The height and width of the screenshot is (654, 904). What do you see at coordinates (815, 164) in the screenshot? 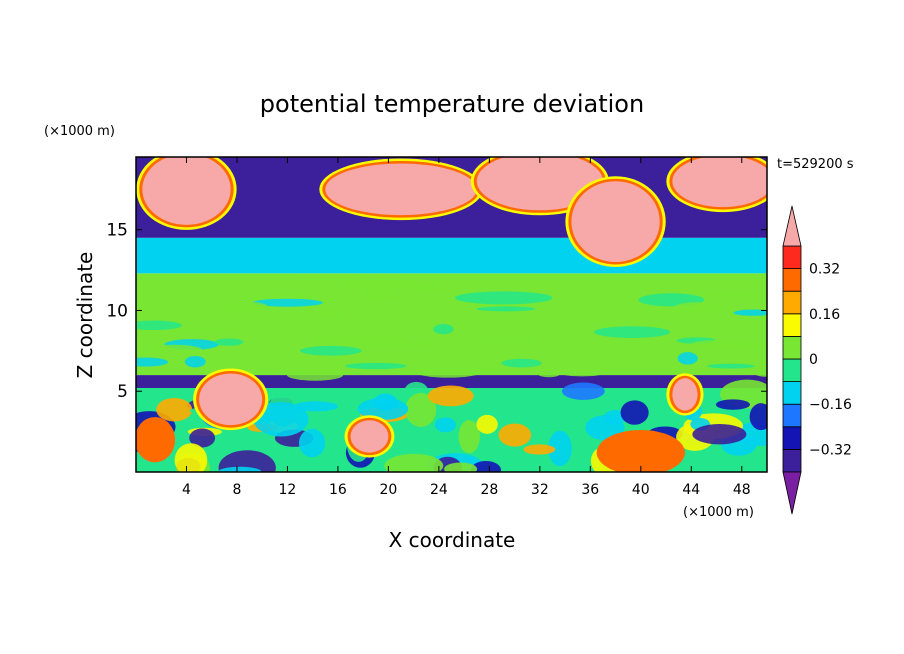
I see `time-label: t=529200 s` at bounding box center [815, 164].